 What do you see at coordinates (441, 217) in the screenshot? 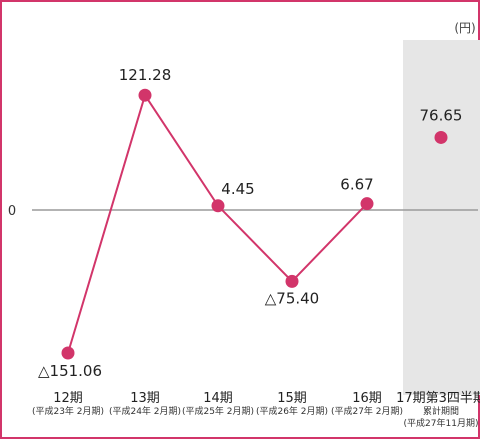
I see `highlight-panel` at bounding box center [441, 217].